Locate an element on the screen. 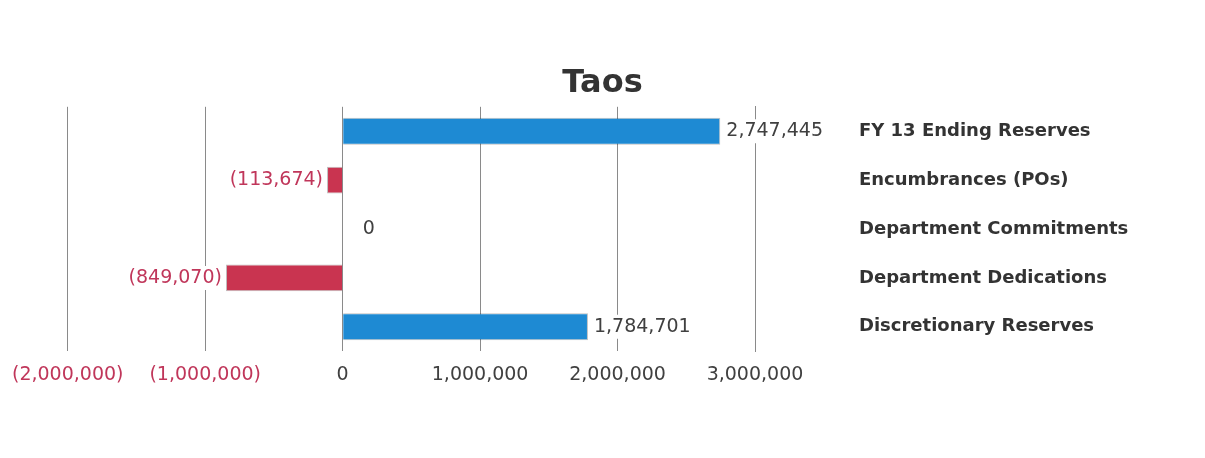 The height and width of the screenshot is (458, 1205). data-label: (113,674) is located at coordinates (276, 178).